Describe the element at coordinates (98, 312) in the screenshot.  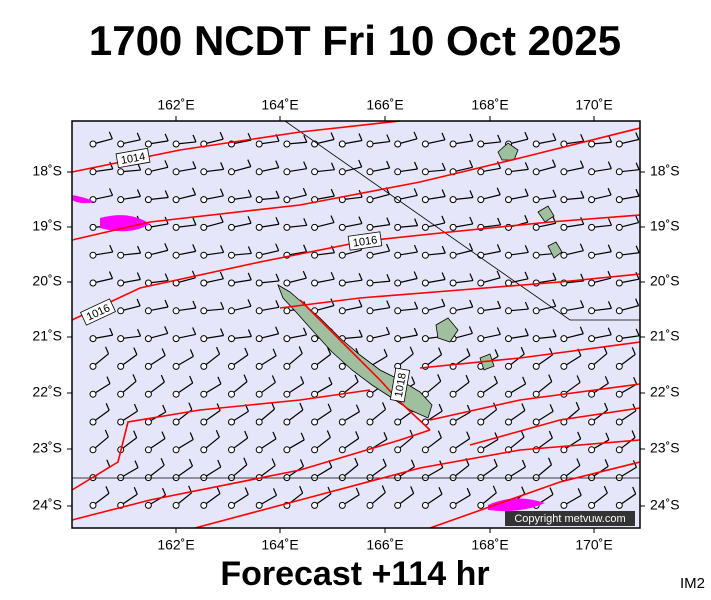
I see `isobar-label-box` at that location.